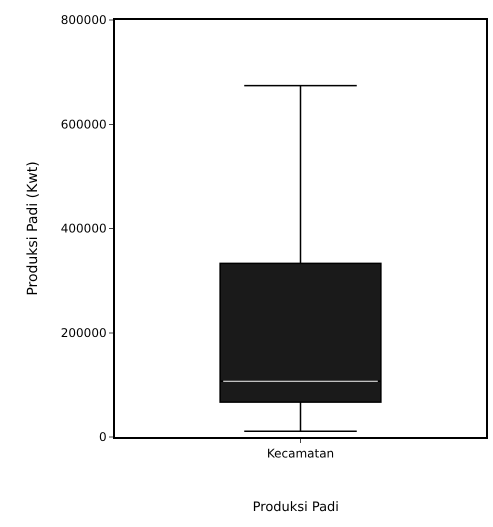 This screenshot has width=493, height=527. I want to click on y-axis-title: Produksi Padi (Kwt), so click(32, 228).